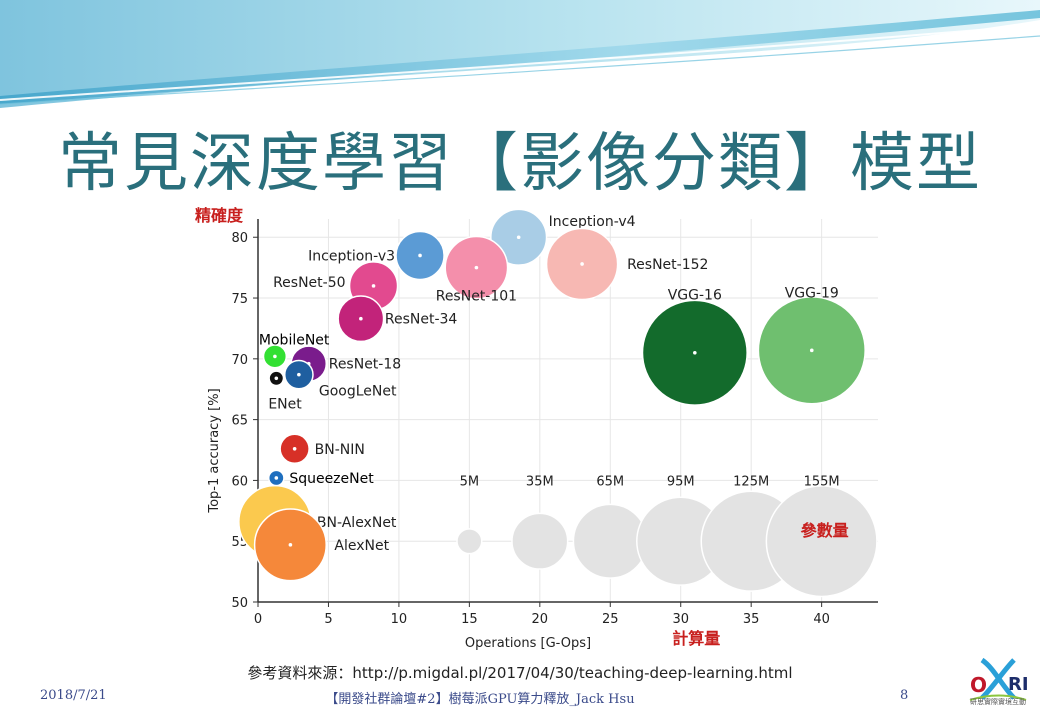 The image size is (1040, 720). What do you see at coordinates (520, 164) in the screenshot?
I see `page-title: 常見深度學習【影像分類】模型` at bounding box center [520, 164].